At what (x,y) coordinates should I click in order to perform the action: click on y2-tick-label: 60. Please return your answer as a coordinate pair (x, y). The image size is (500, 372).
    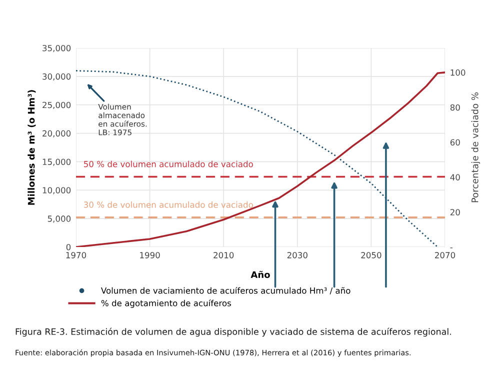
    Looking at the image, I should click on (455, 142).